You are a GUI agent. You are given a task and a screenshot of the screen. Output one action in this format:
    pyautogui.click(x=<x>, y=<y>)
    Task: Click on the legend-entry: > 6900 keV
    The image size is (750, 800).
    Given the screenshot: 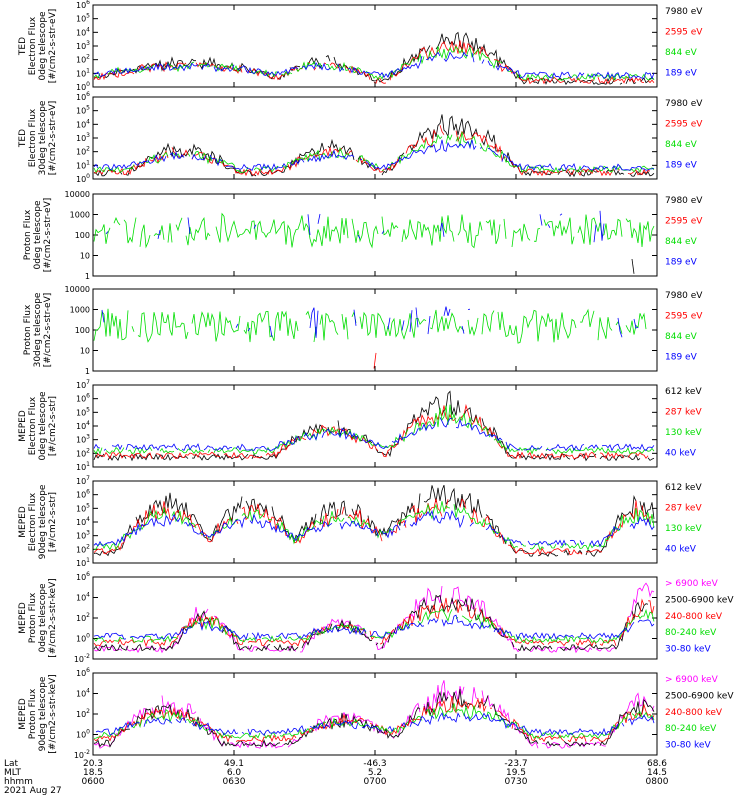 What is the action you would take?
    pyautogui.click(x=692, y=584)
    